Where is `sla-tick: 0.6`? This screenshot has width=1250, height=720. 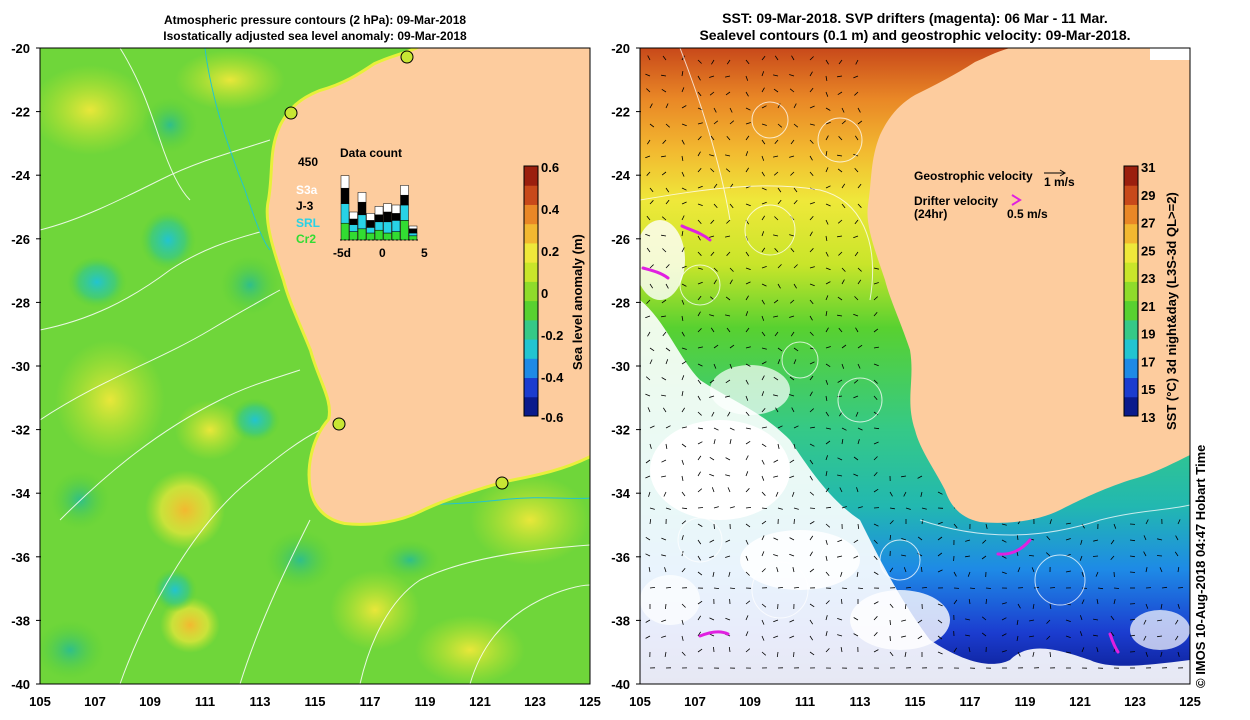 sla-tick: 0.6 is located at coordinates (550, 167).